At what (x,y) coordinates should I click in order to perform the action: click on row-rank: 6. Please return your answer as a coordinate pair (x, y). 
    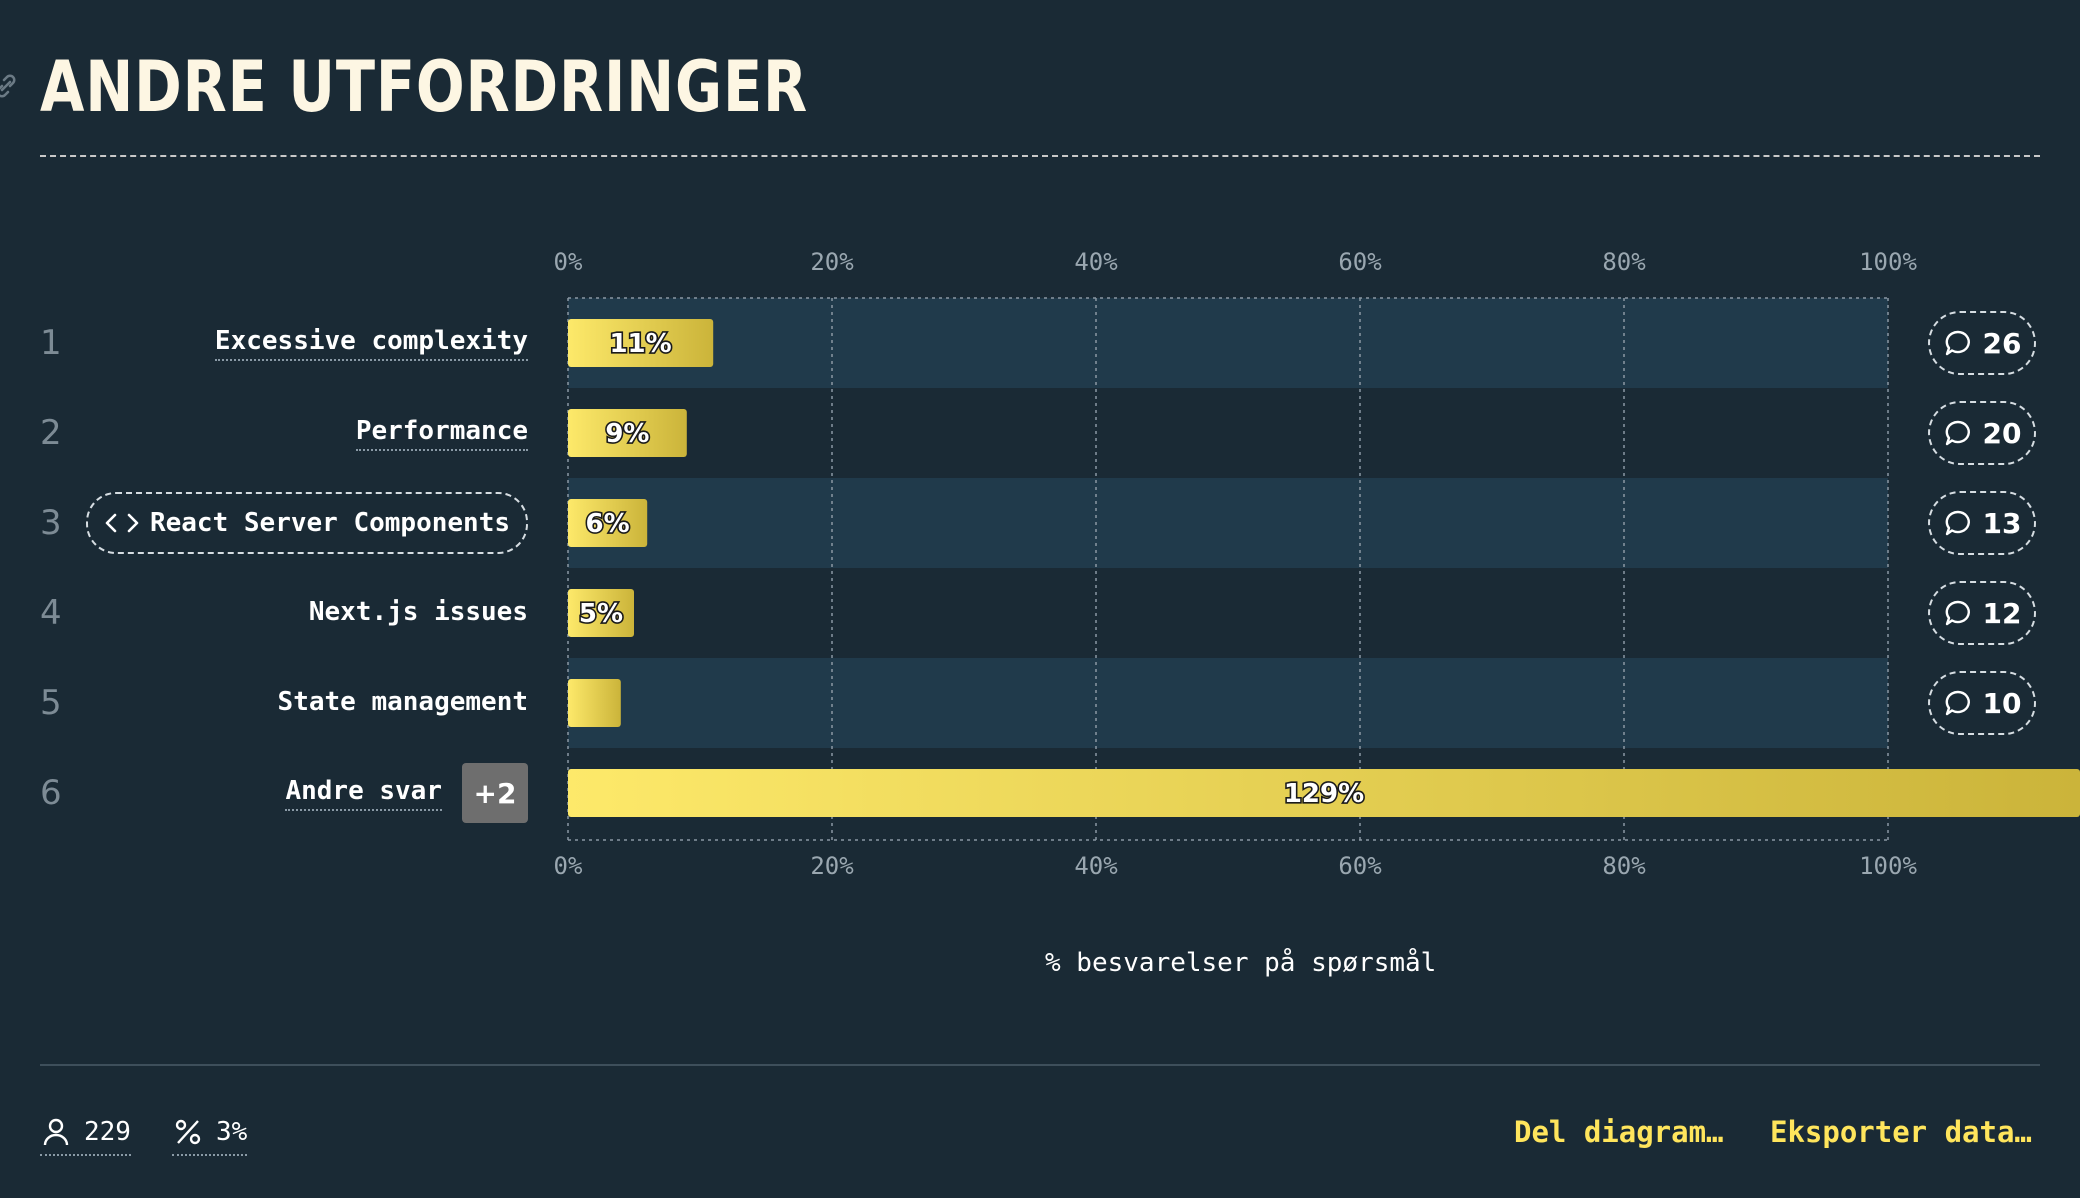
    Looking at the image, I should click on (51, 793).